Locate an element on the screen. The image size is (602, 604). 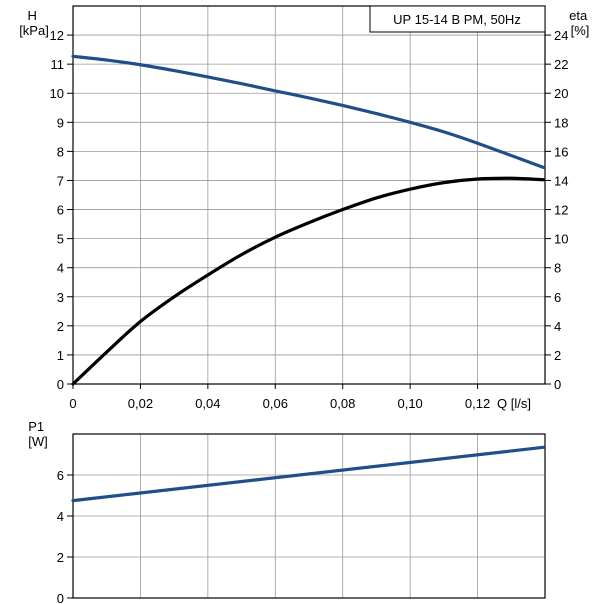
bottom-left-tick-label: 0 is located at coordinates (60, 597).